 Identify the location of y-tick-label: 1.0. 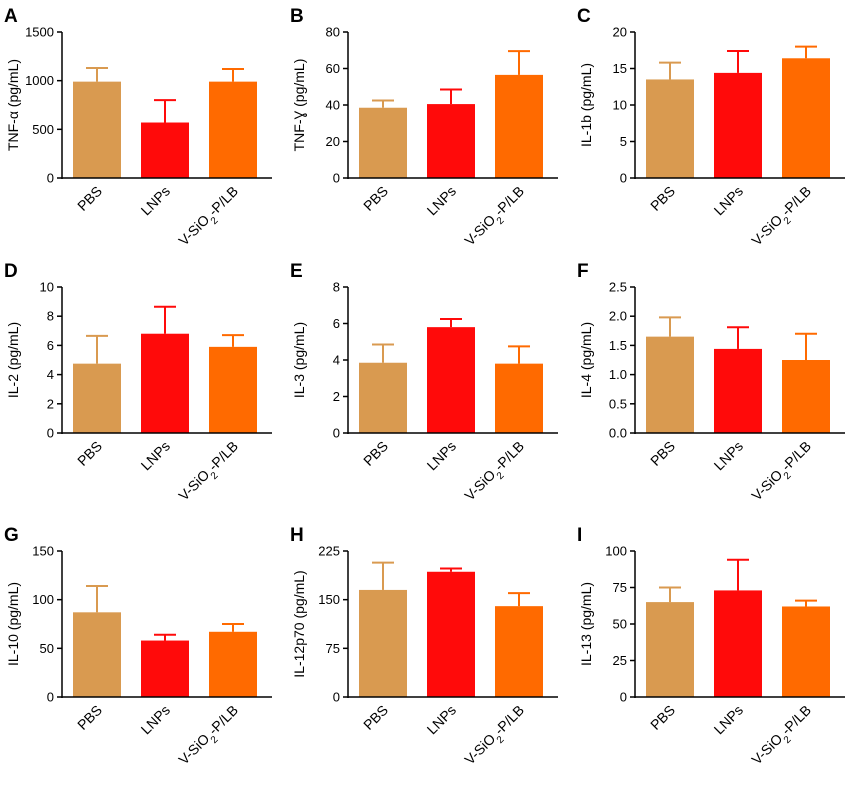
(618, 374).